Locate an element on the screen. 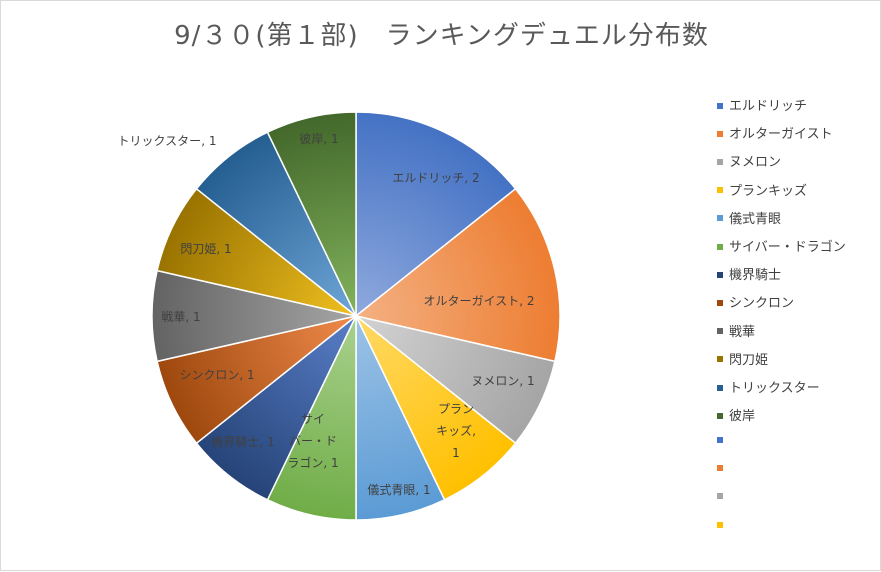  legend-label: オルターガイスト is located at coordinates (781, 135).